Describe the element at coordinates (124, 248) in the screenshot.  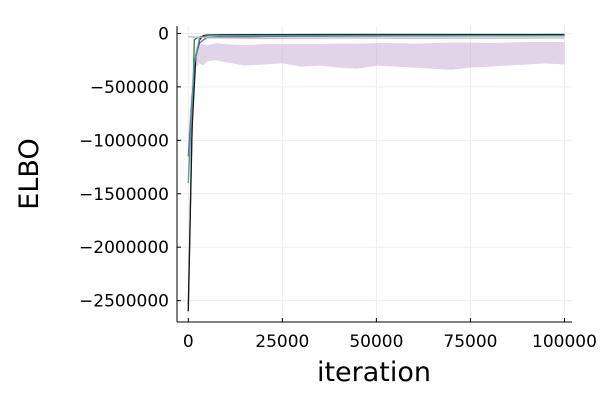
I see `y-tick-label-4: −2000000` at that location.